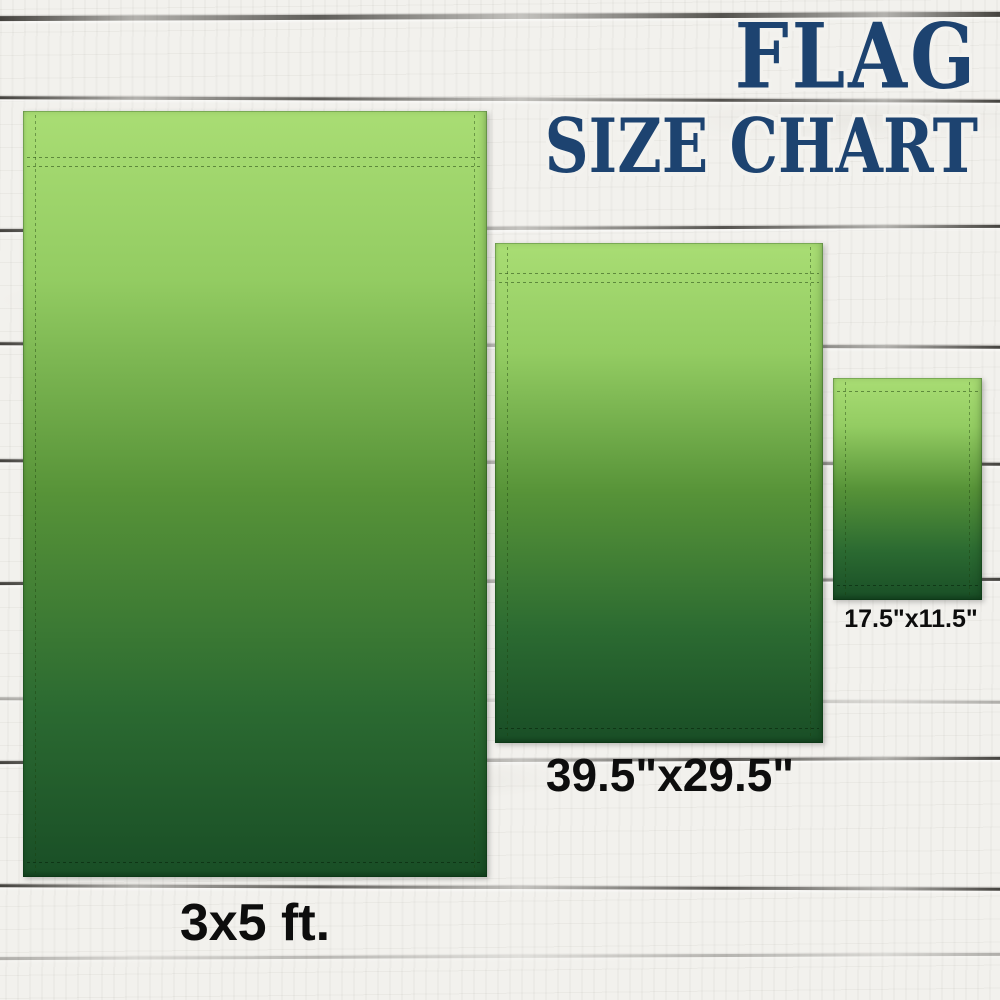 The height and width of the screenshot is (1000, 1000). What do you see at coordinates (670, 775) in the screenshot?
I see `flag-medium-size-label: 39.5"x29.5"` at bounding box center [670, 775].